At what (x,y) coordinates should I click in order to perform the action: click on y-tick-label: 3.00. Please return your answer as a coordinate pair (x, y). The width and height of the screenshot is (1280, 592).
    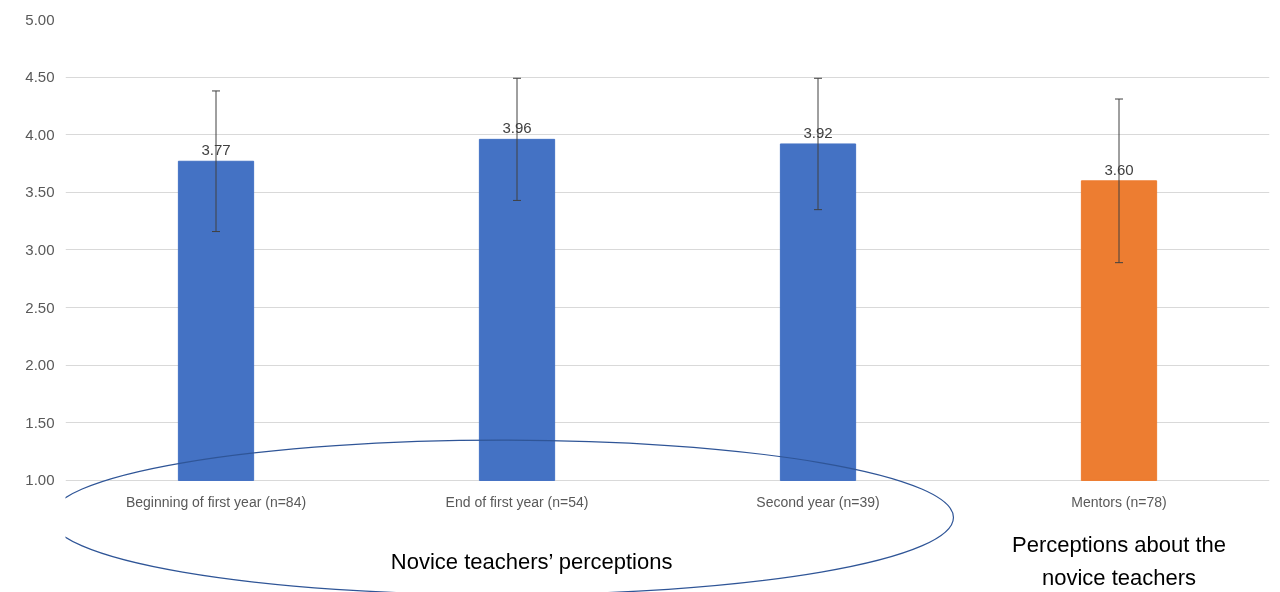
    Looking at the image, I should click on (40, 249).